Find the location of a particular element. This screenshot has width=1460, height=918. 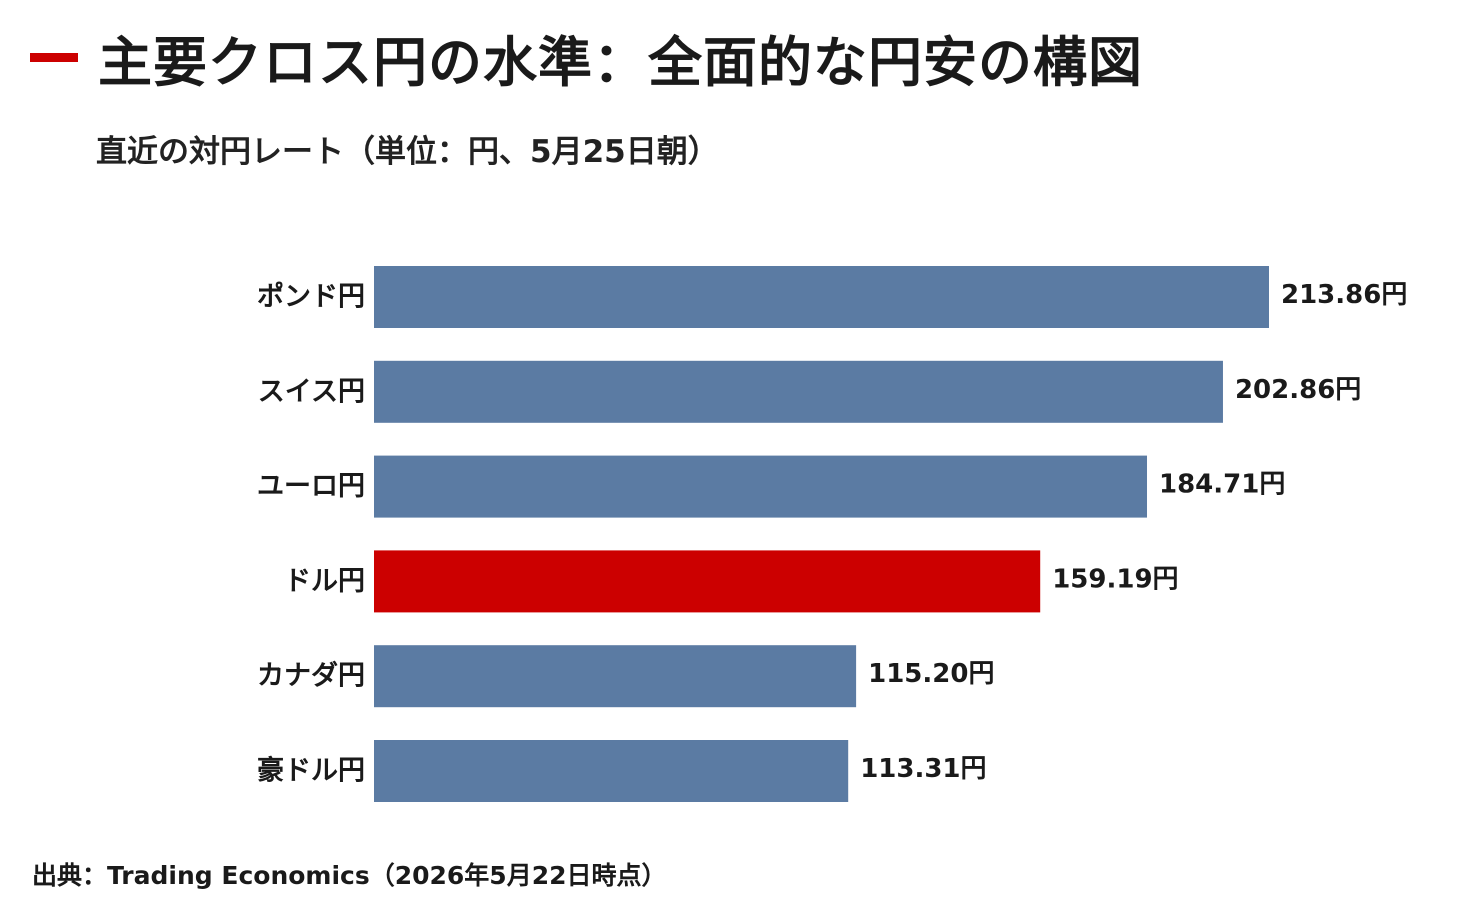

value-label: 213.86円 is located at coordinates (1344, 295).